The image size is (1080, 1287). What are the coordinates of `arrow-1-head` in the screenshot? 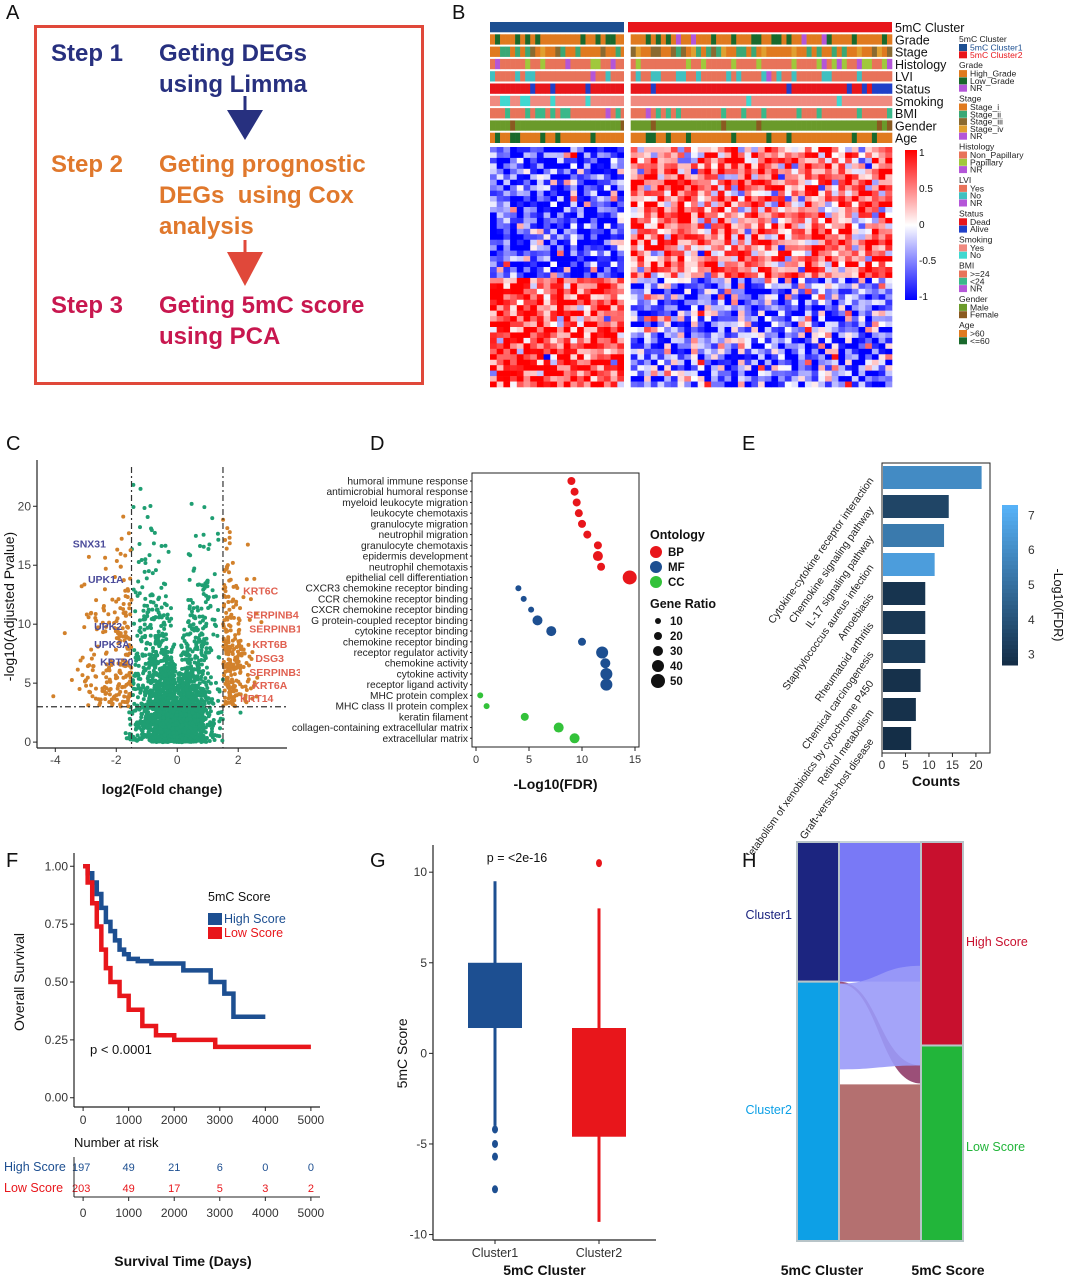 It's located at (245, 125).